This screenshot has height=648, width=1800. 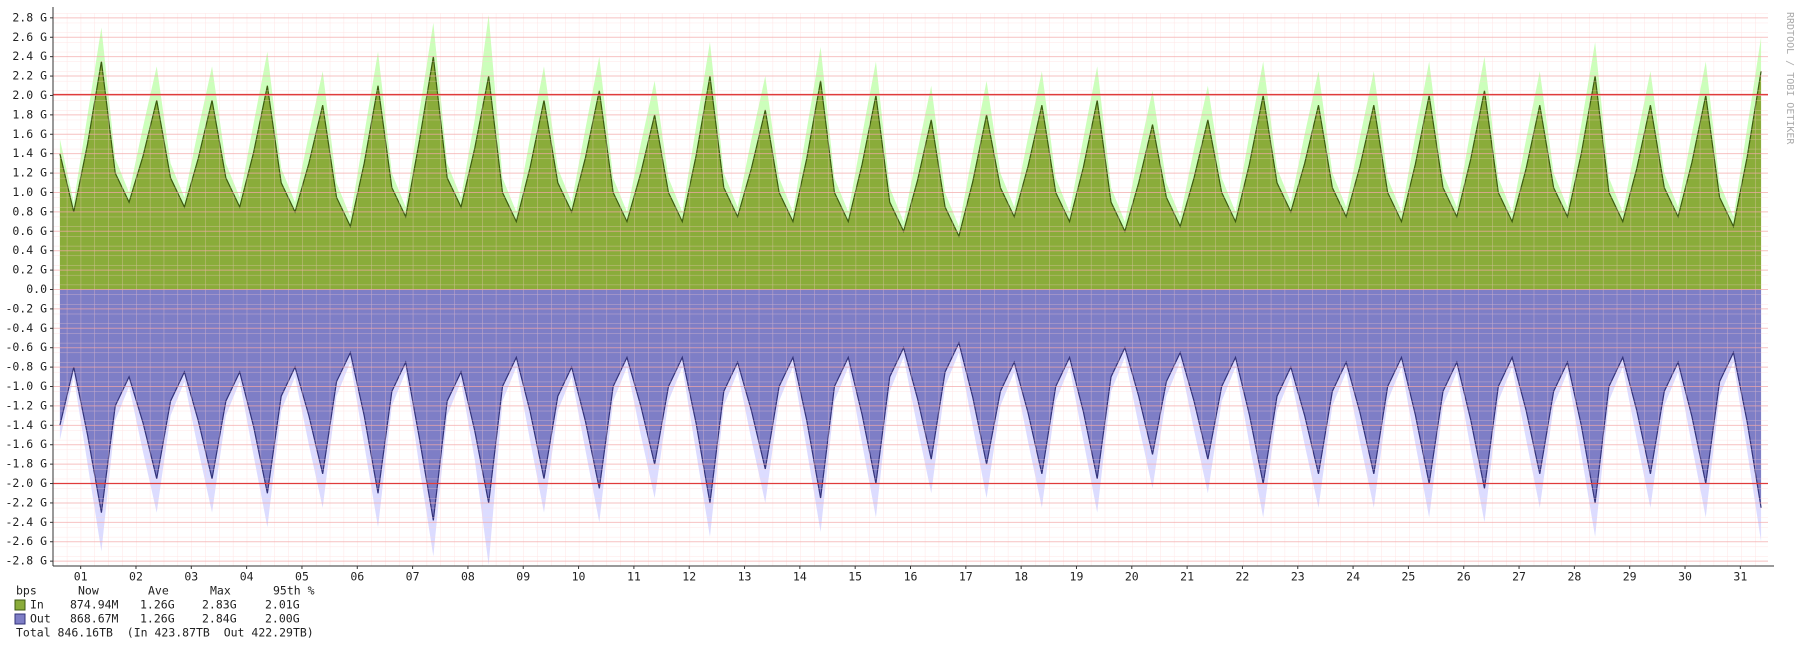 What do you see at coordinates (1685, 577) in the screenshot?
I see `x-tick-label: 30` at bounding box center [1685, 577].